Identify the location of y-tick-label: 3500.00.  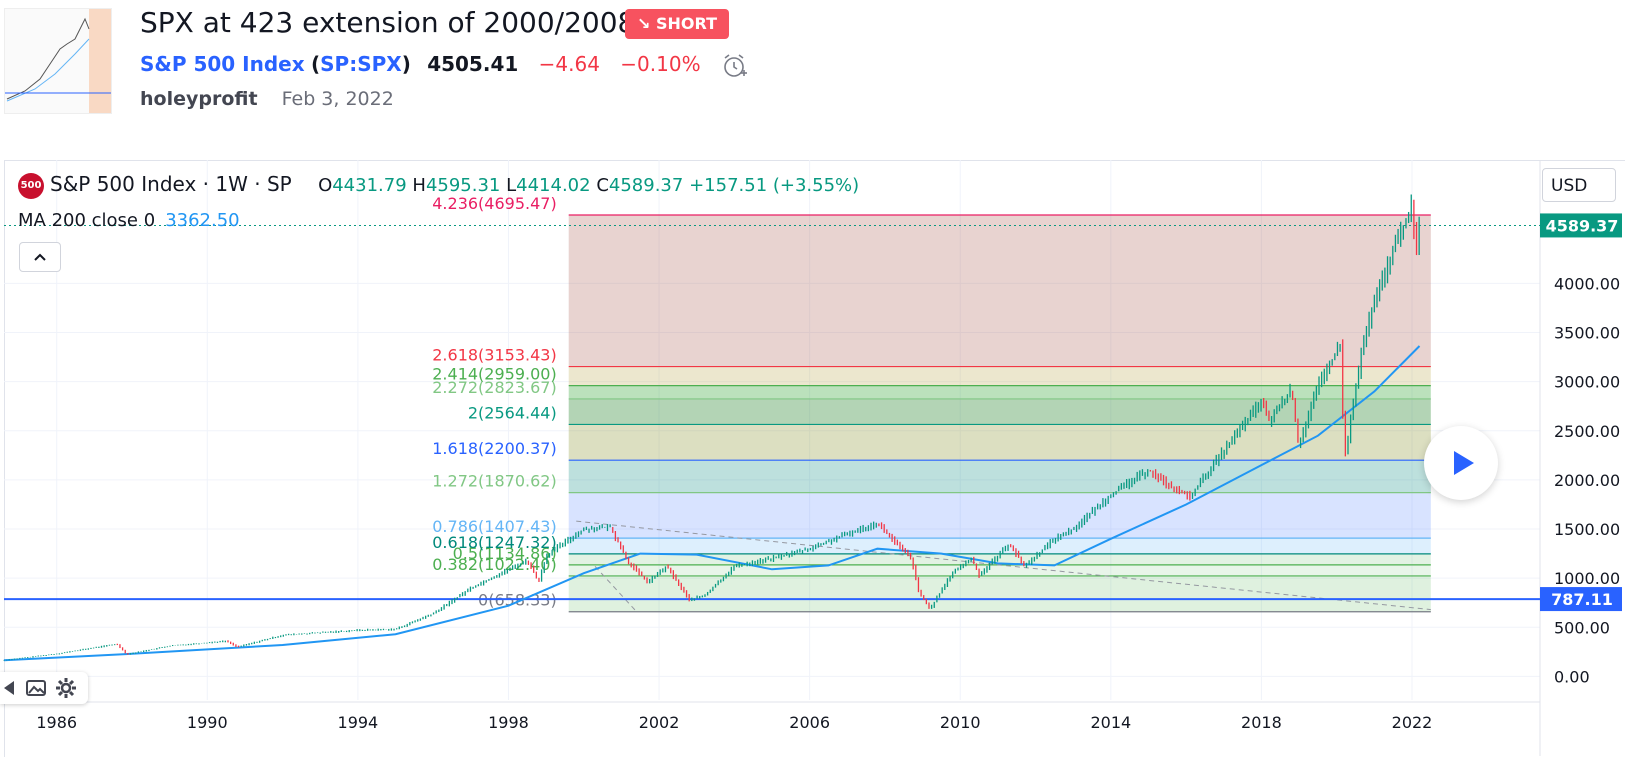
(1587, 332).